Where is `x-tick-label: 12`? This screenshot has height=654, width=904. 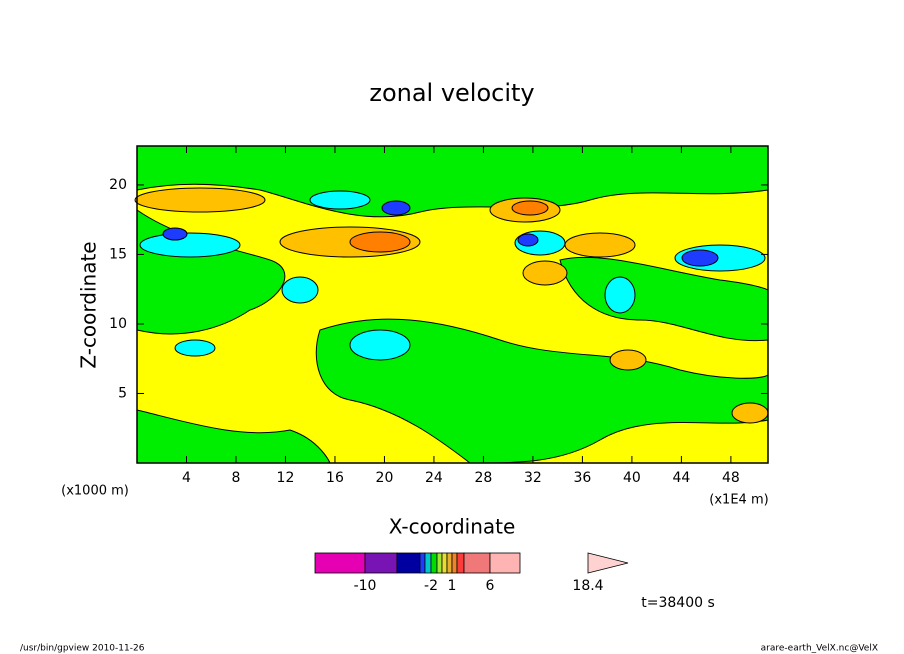
x-tick-label: 12 is located at coordinates (286, 478).